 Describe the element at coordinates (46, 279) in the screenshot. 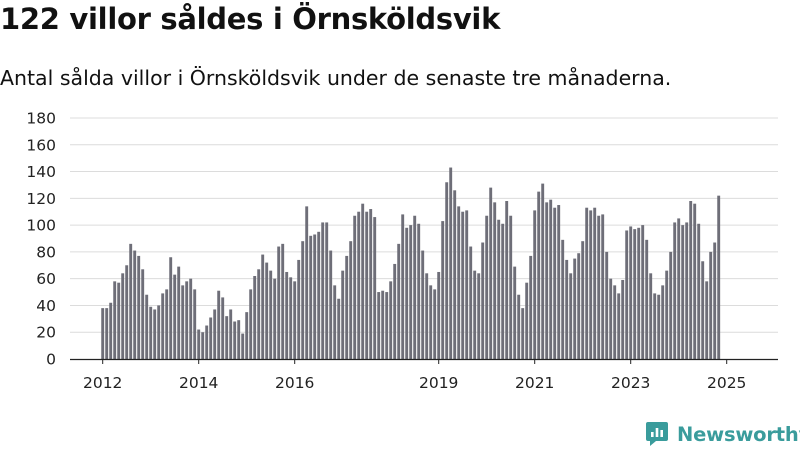

I see `y-tick-label: 60` at that location.